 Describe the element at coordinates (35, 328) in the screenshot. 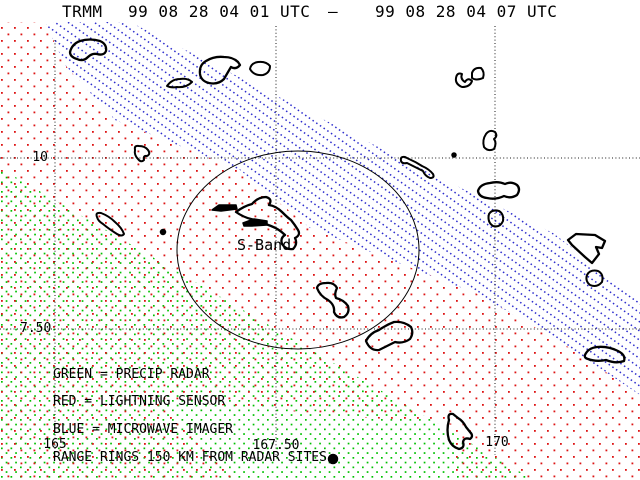

I see `lat-label-7-50: 7.50` at that location.